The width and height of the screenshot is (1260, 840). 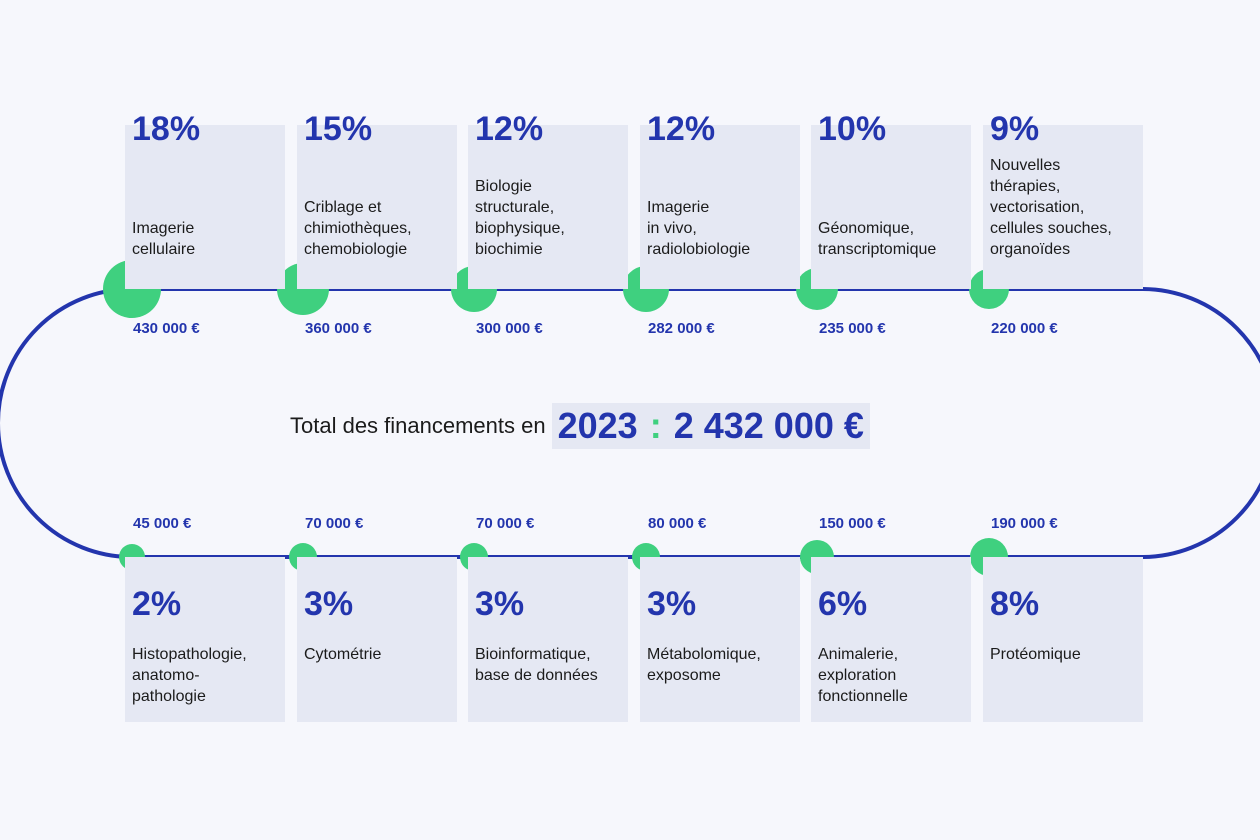 What do you see at coordinates (509, 328) in the screenshot?
I see `top-amount: 300 000 €` at bounding box center [509, 328].